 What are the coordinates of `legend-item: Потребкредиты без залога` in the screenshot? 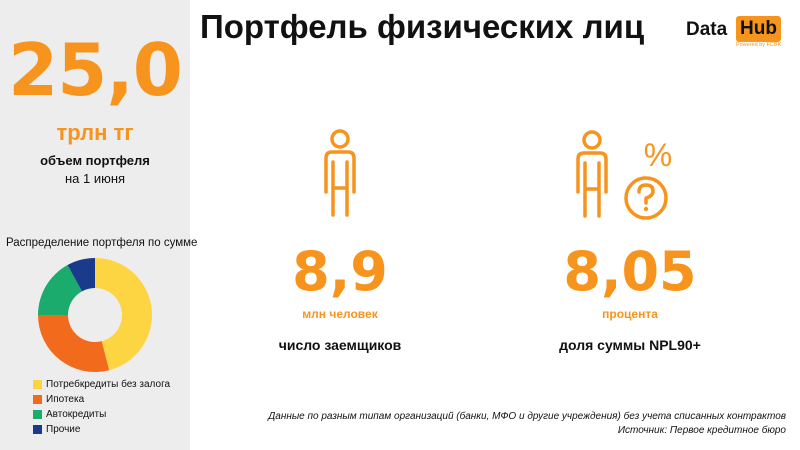 It's located at (101, 384).